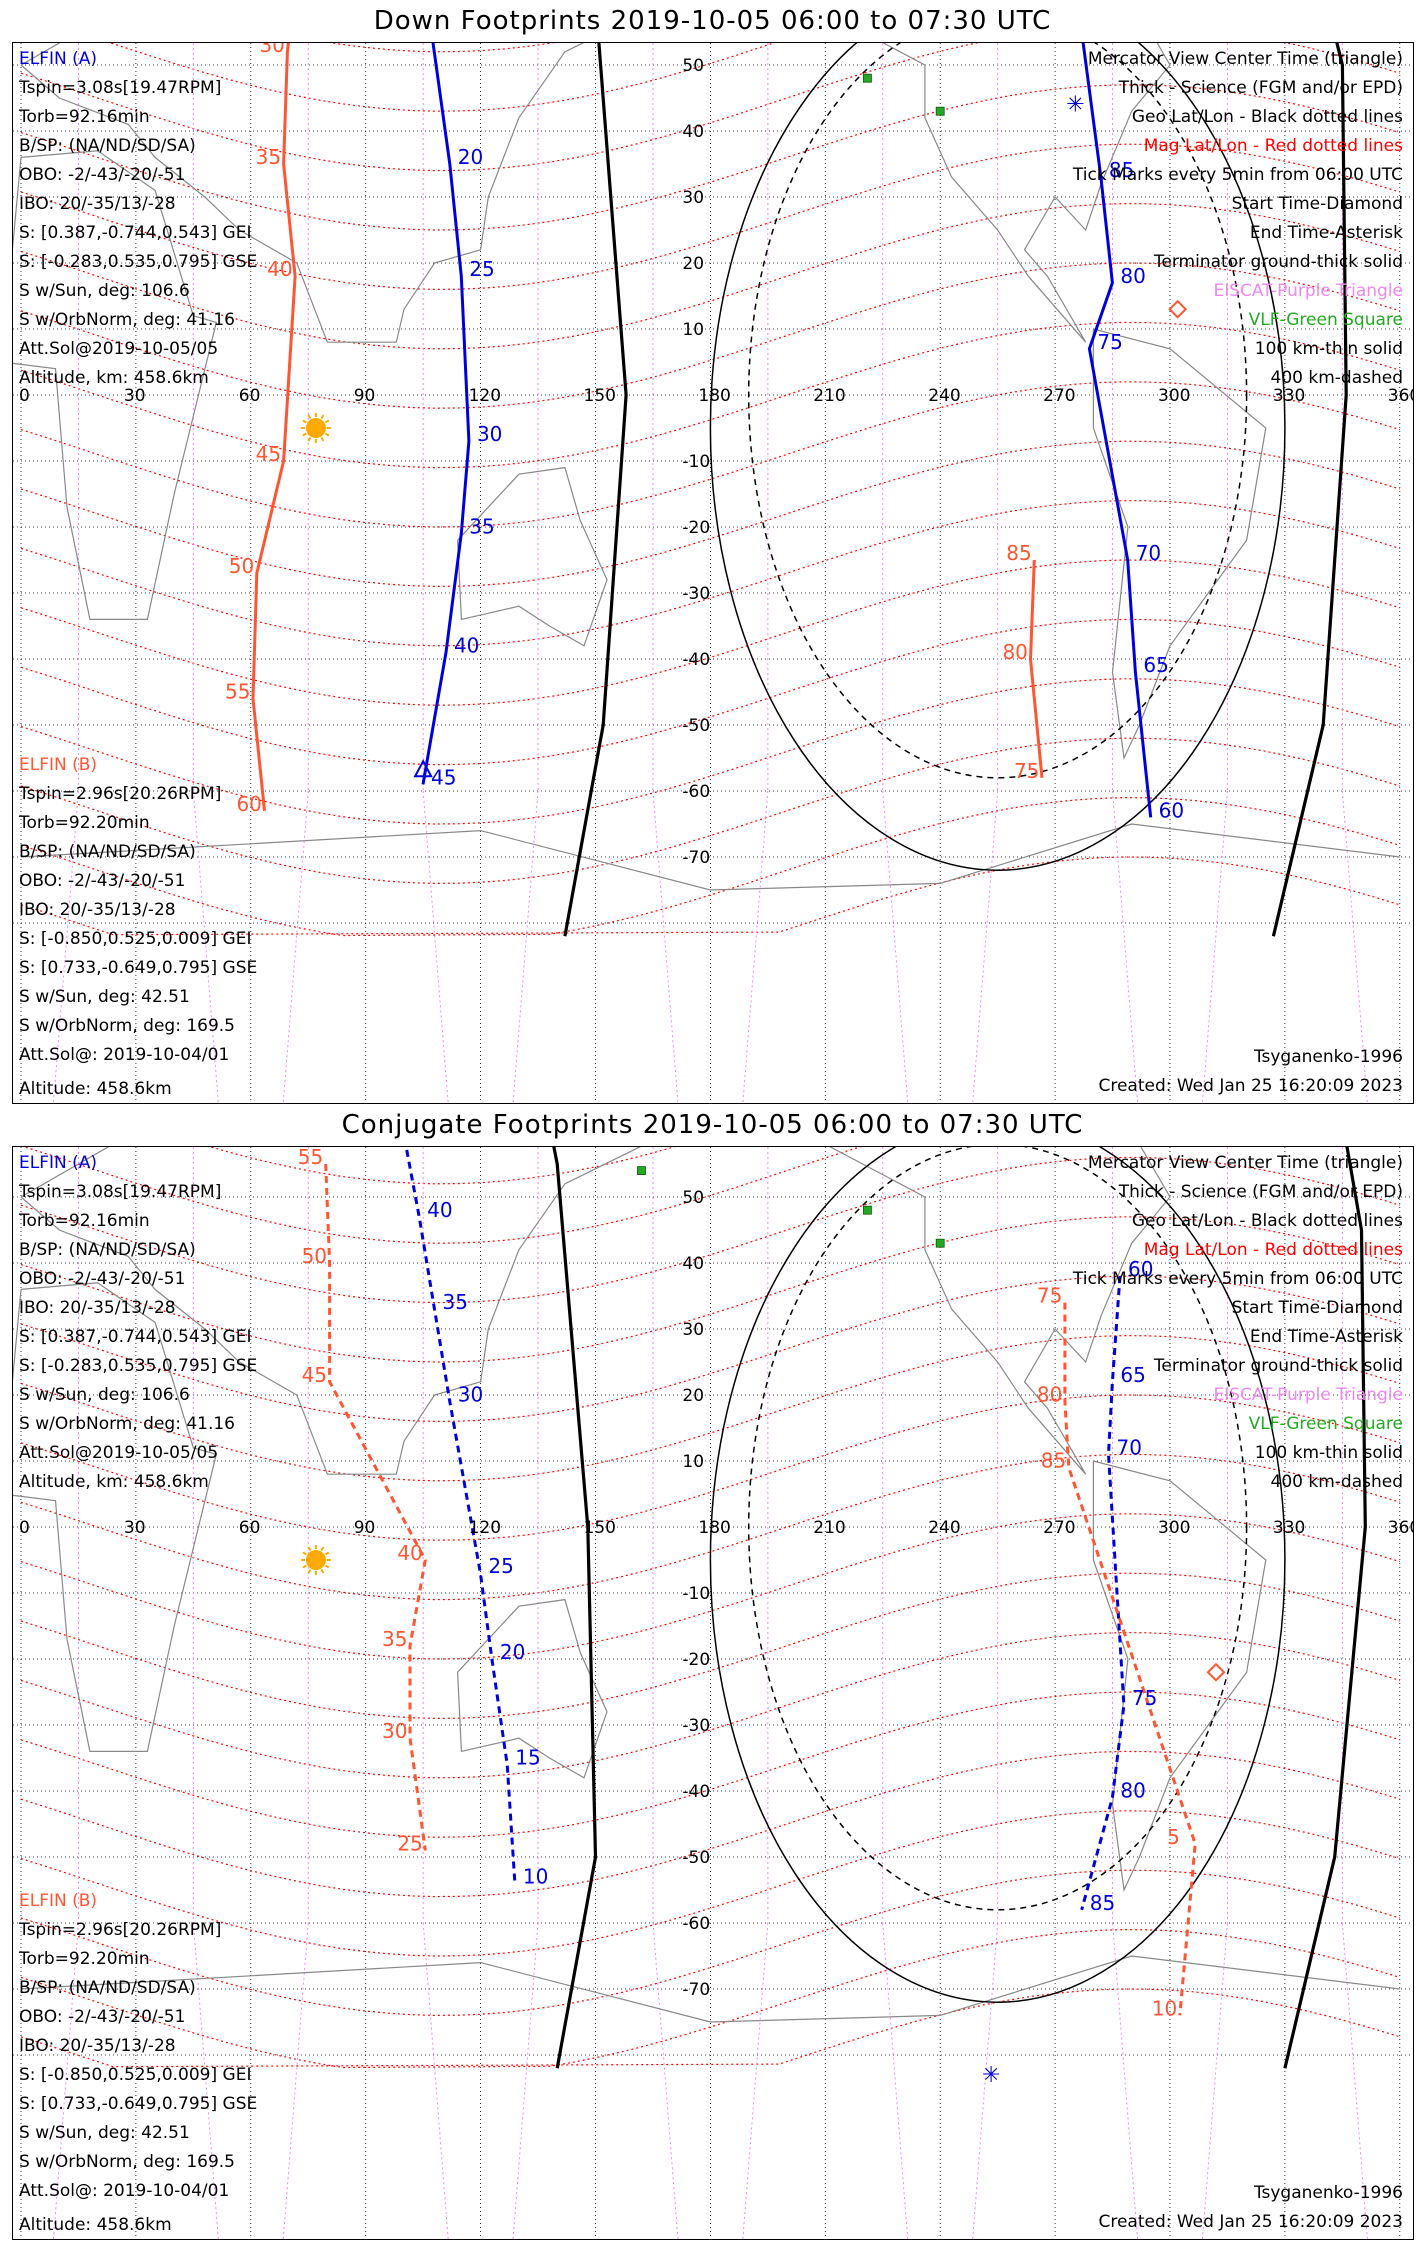  Describe the element at coordinates (135, 1528) in the screenshot. I see `lon-tick-label: 30` at that location.